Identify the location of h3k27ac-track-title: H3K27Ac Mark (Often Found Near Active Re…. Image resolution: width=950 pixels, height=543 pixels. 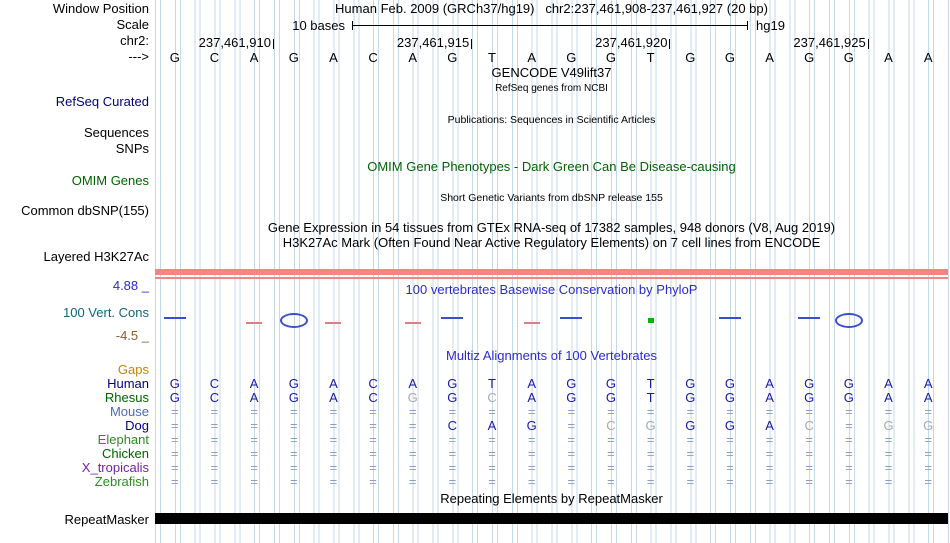
(551, 242).